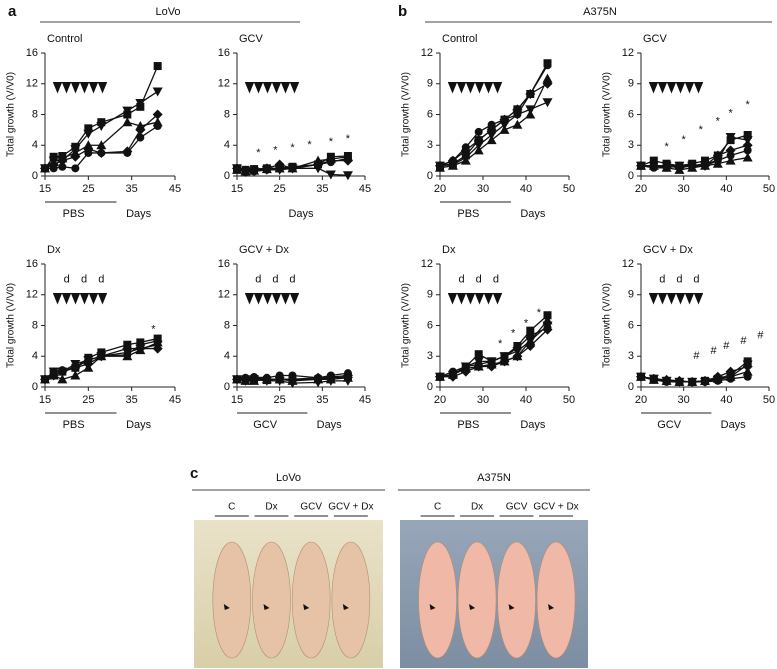  What do you see at coordinates (231, 507) in the screenshot?
I see `photo-label: C` at bounding box center [231, 507].